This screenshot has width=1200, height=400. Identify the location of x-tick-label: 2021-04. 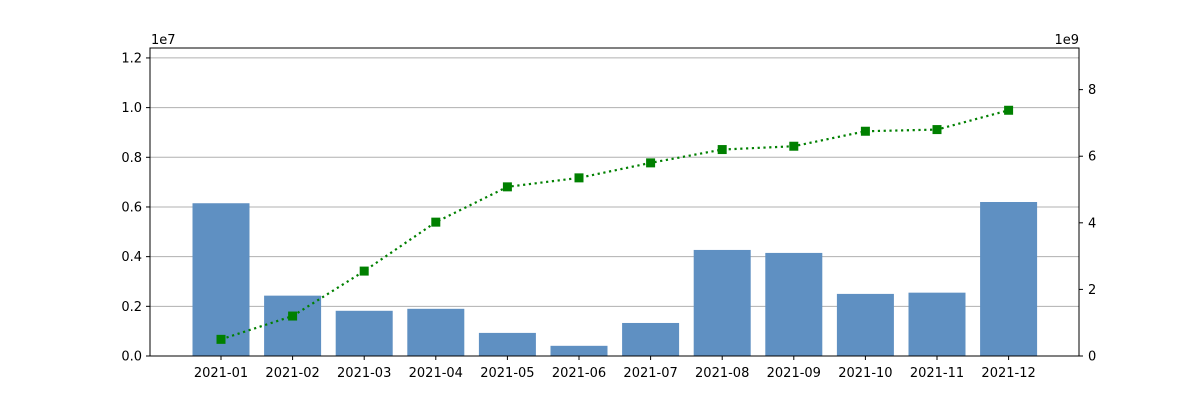
(436, 373).